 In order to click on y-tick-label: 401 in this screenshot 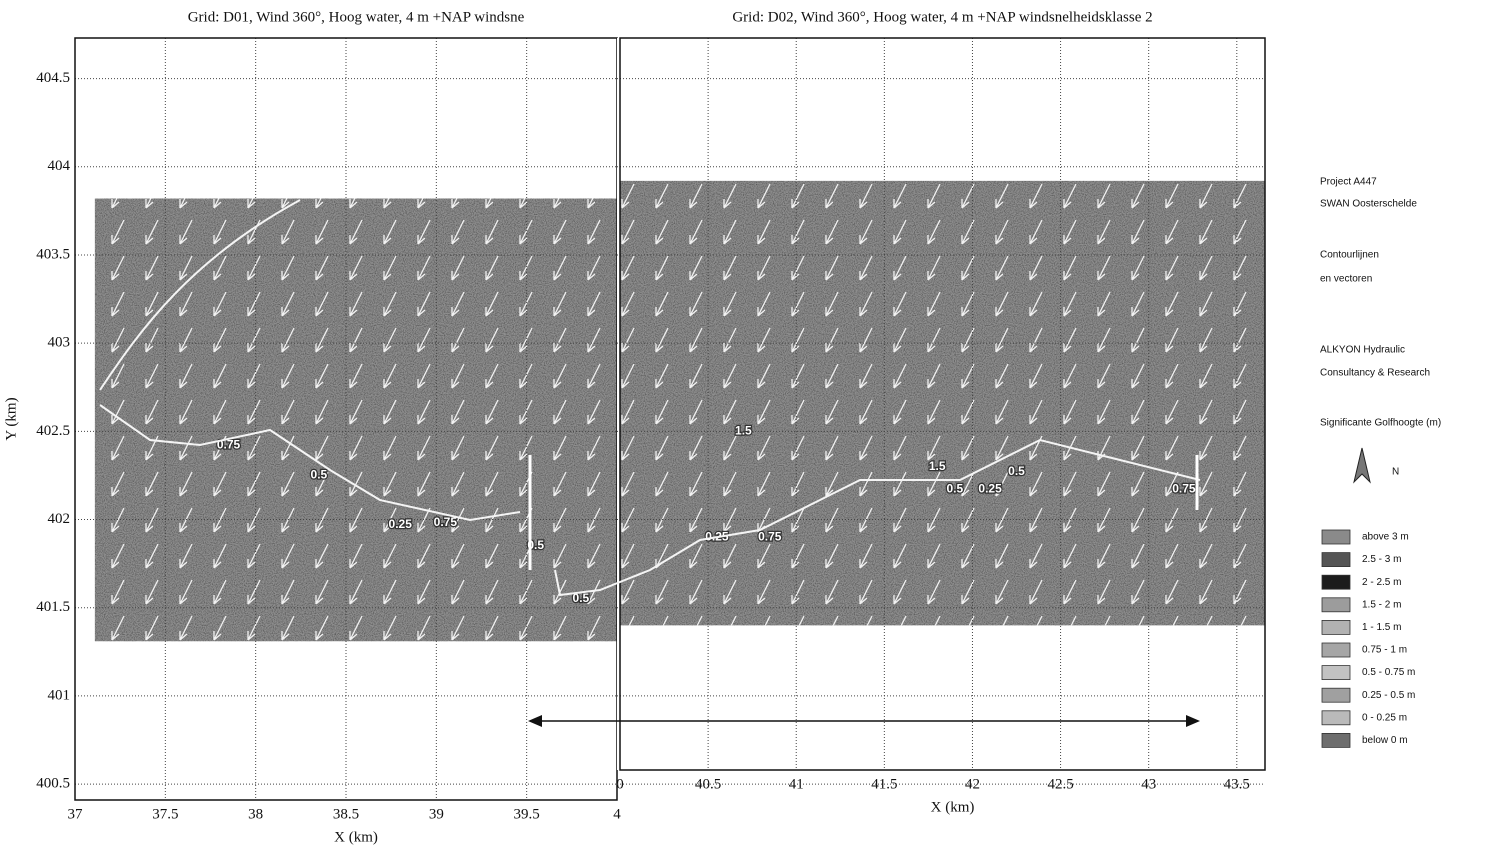, I will do `click(59, 695)`.